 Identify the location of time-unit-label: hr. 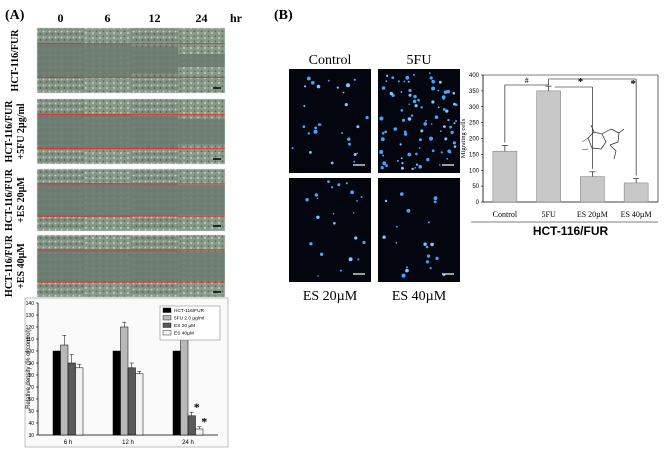
(236, 18).